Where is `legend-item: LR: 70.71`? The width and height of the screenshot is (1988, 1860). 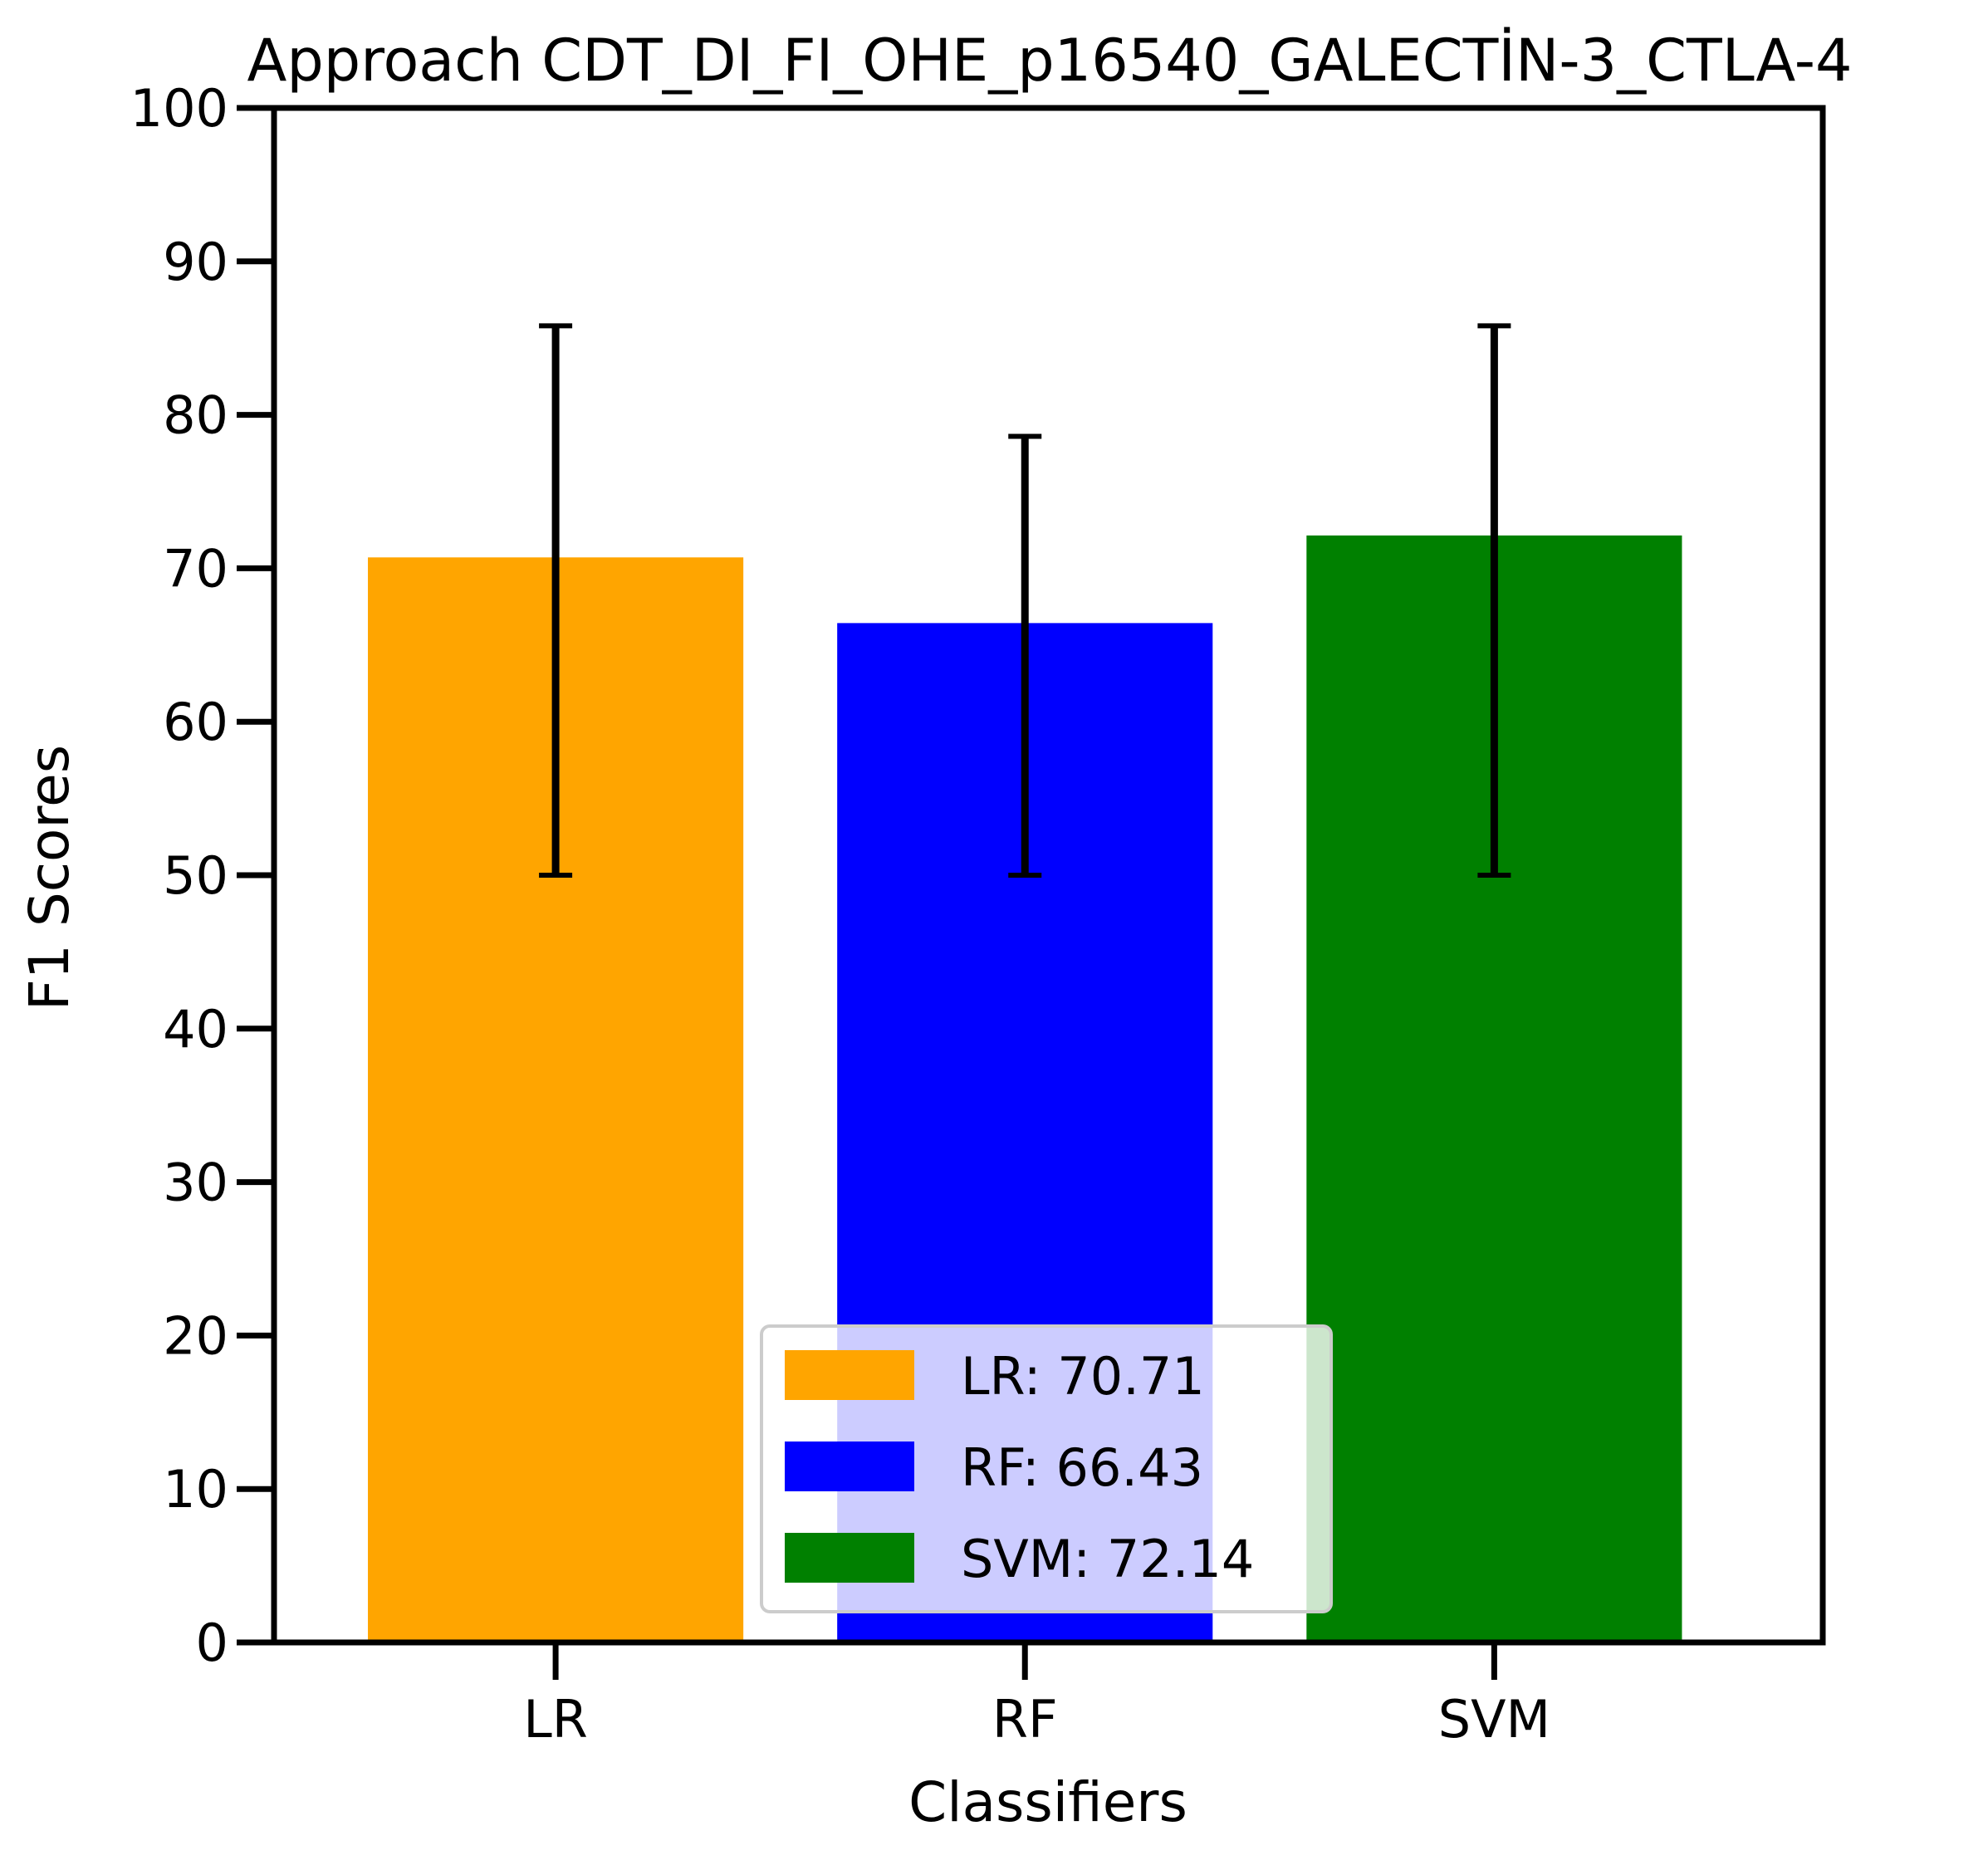 legend-item: LR: 70.71 is located at coordinates (995, 1376).